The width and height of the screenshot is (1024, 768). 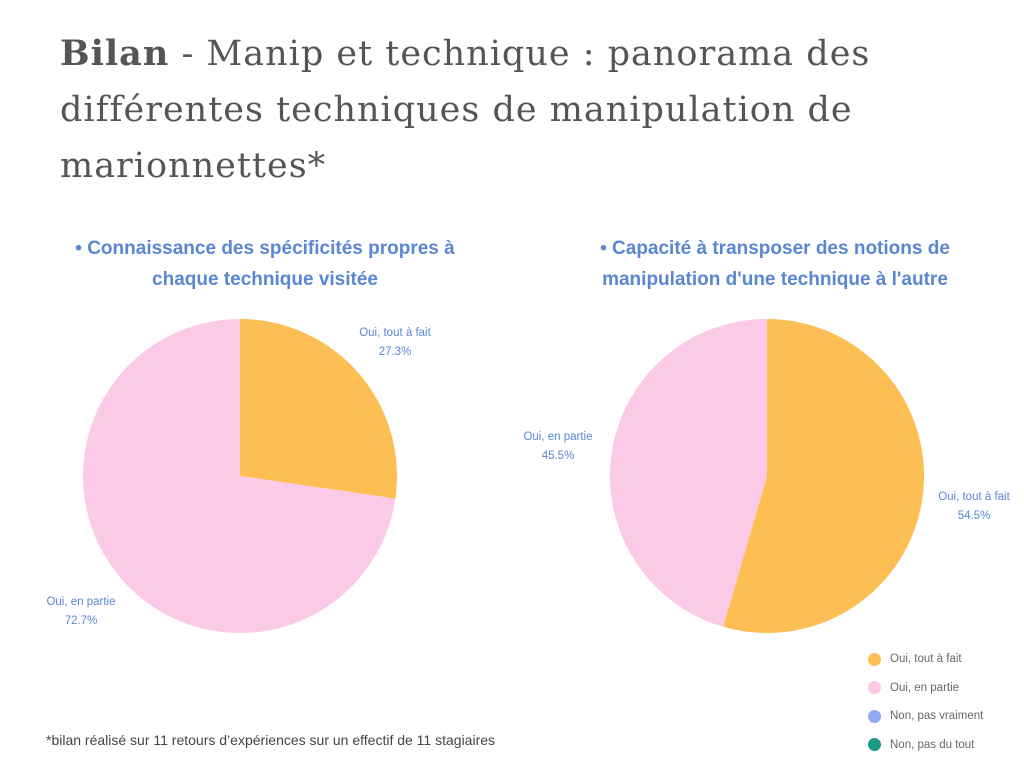 I want to click on legend-item: Non, pas du tout, so click(x=925, y=745).